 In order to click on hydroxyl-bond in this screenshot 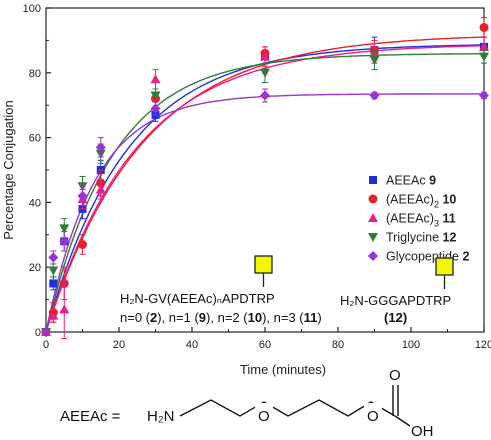, I will do `click(402, 421)`.